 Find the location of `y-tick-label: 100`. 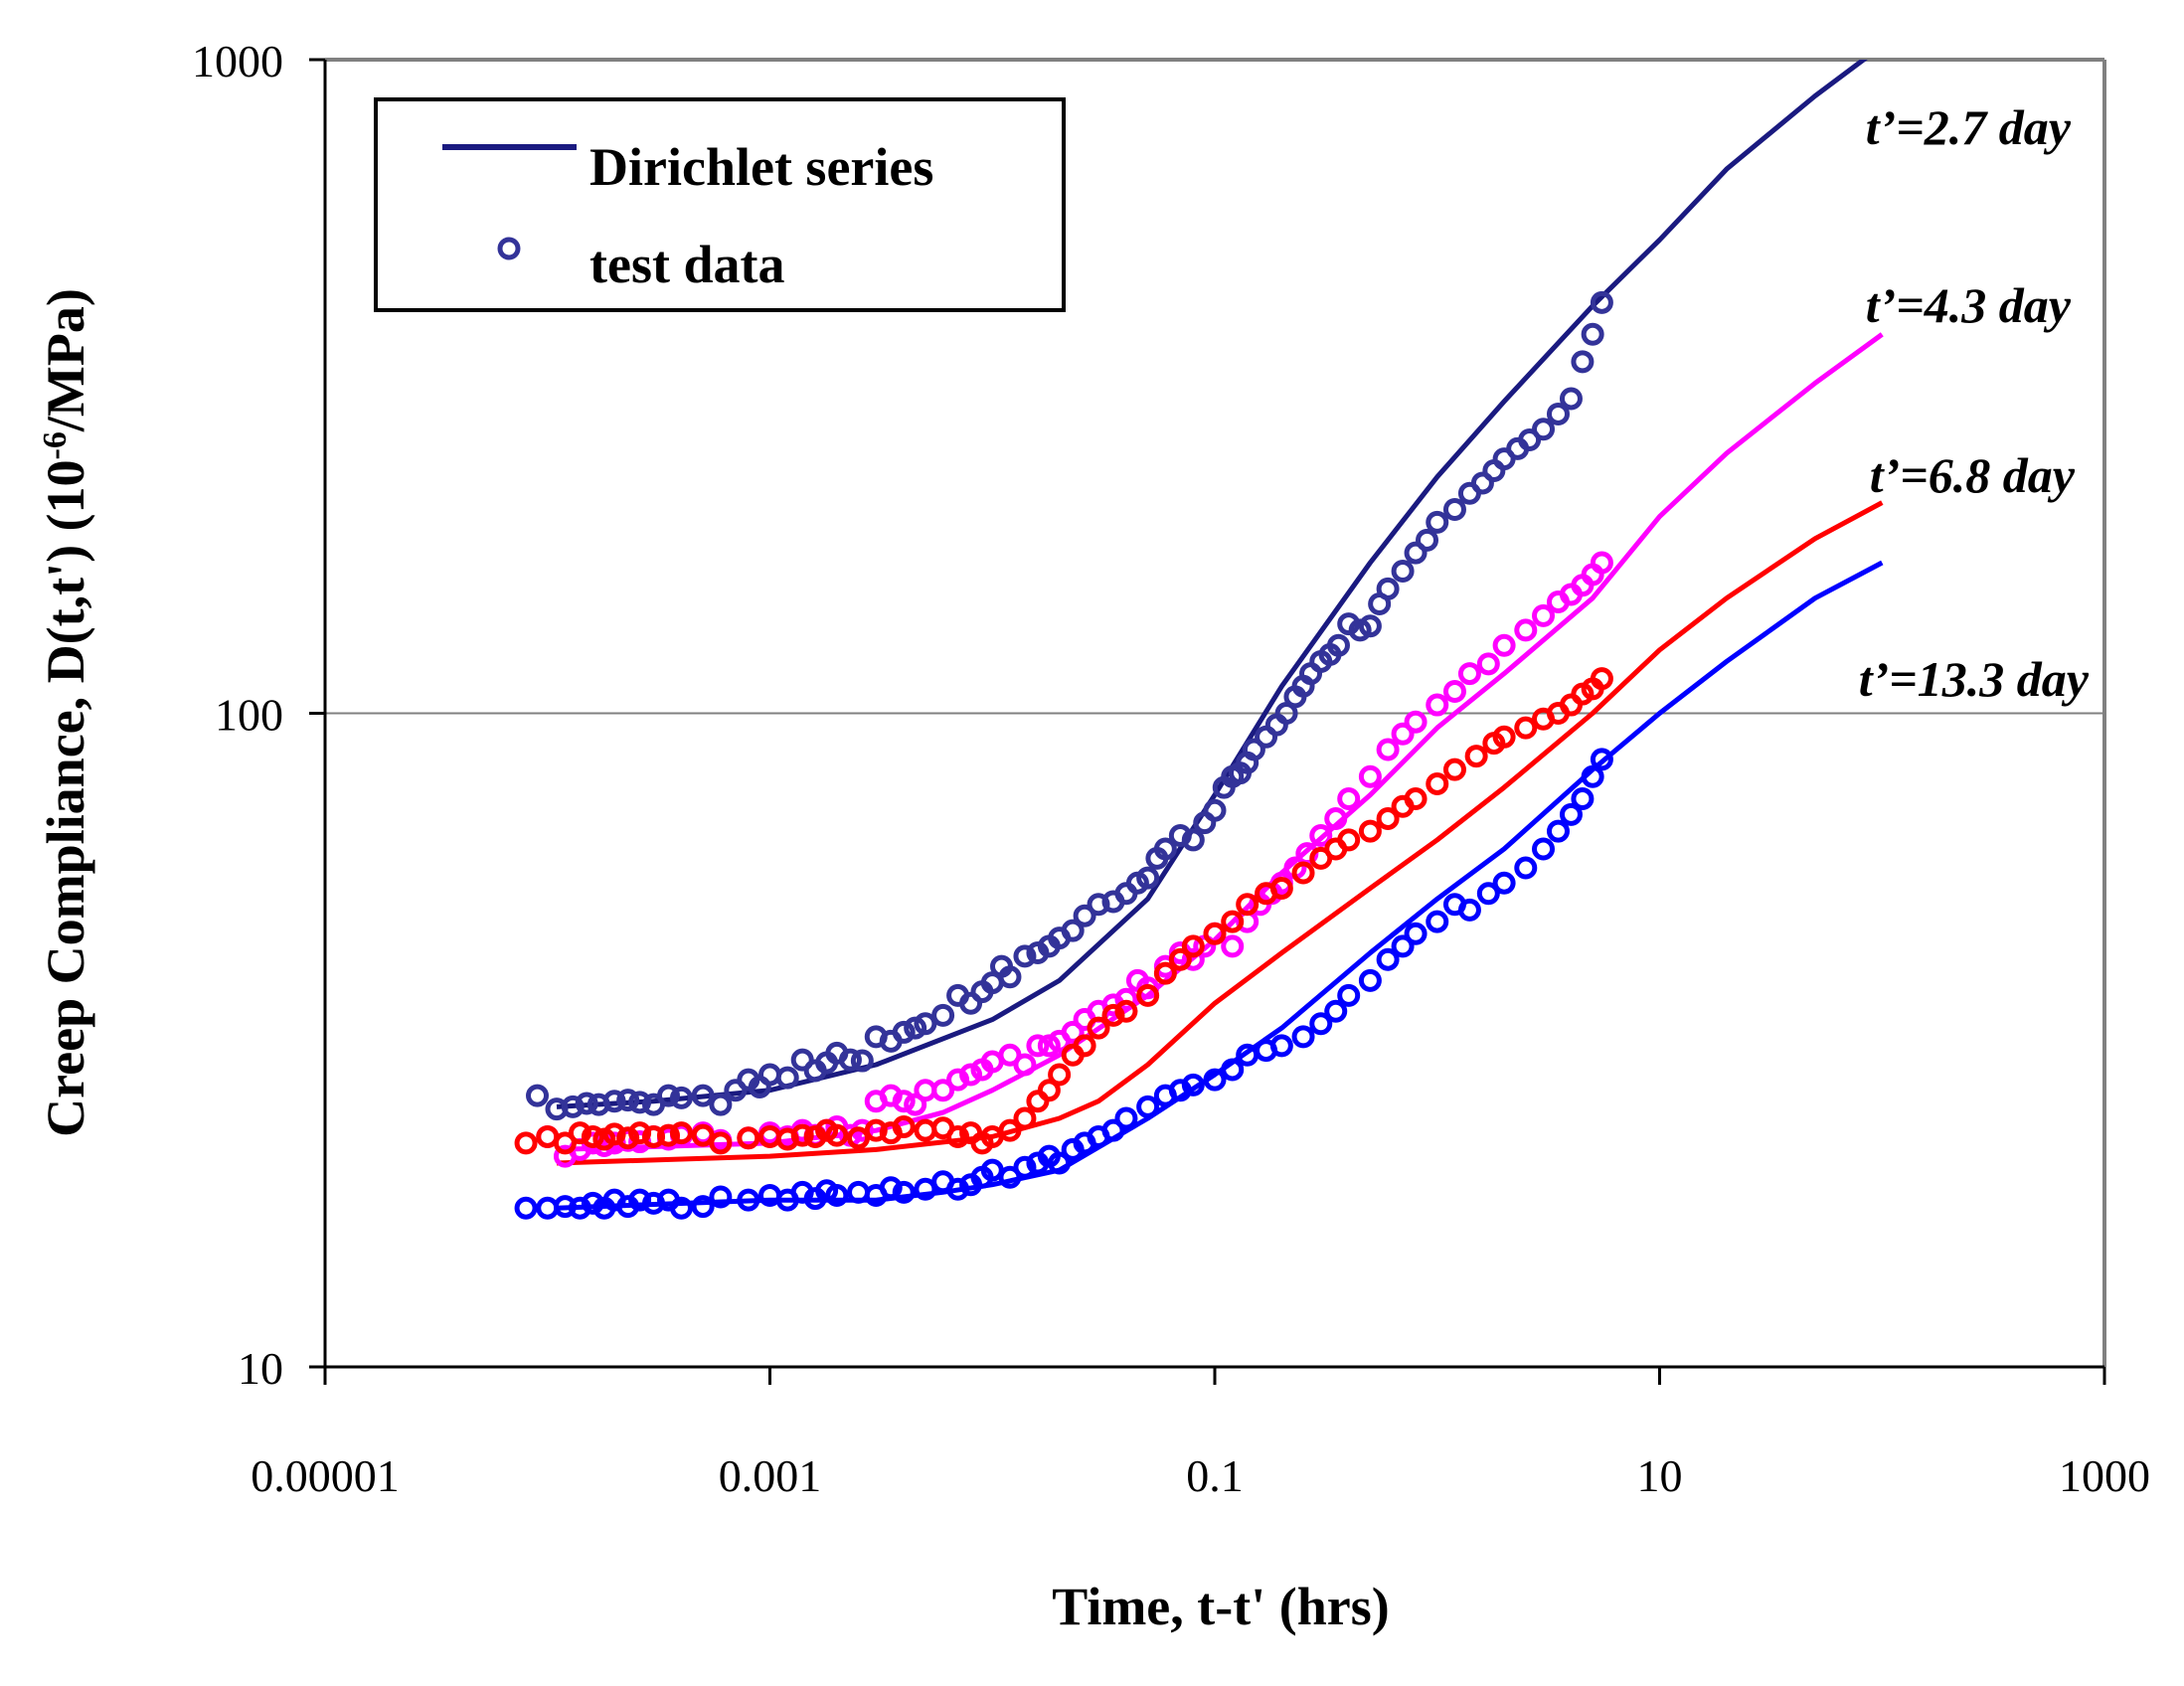

y-tick-label: 100 is located at coordinates (249, 715).